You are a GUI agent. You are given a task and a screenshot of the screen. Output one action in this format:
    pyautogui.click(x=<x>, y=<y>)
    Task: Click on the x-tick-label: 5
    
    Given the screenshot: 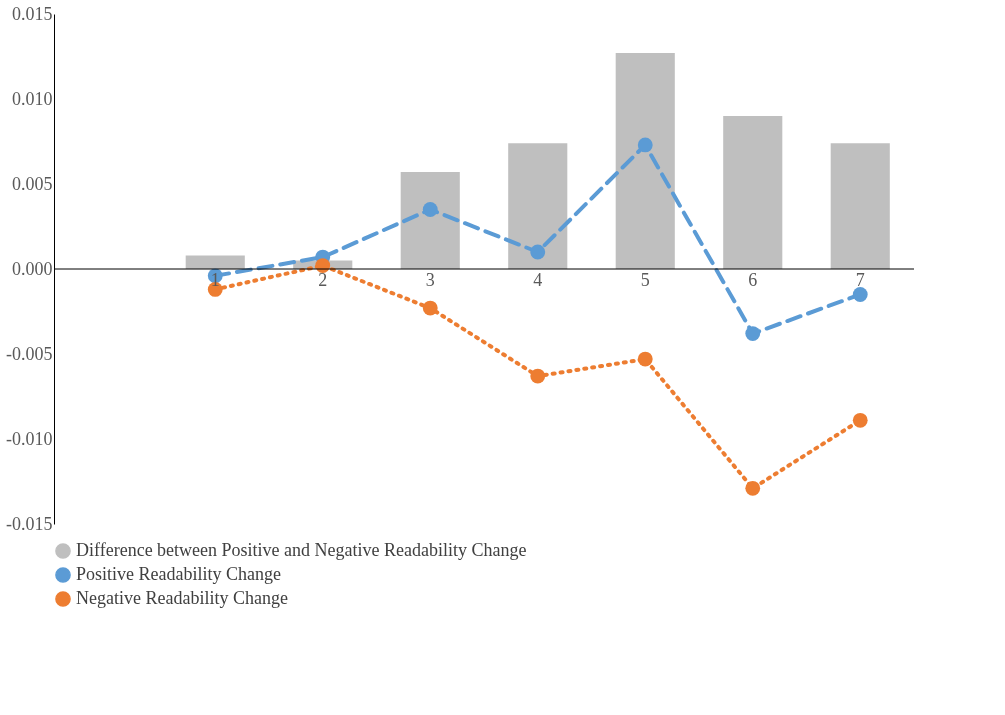 What is the action you would take?
    pyautogui.click(x=645, y=279)
    